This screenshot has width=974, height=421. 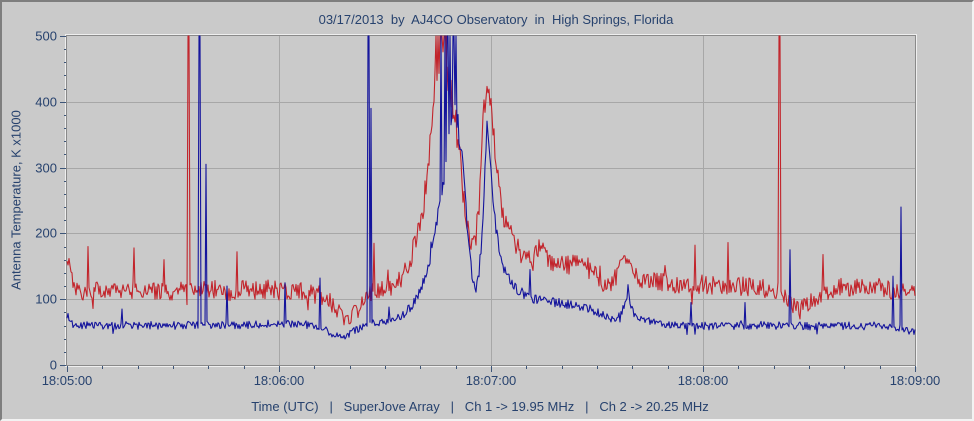 I want to click on y-tick-label: 500, so click(x=46, y=36).